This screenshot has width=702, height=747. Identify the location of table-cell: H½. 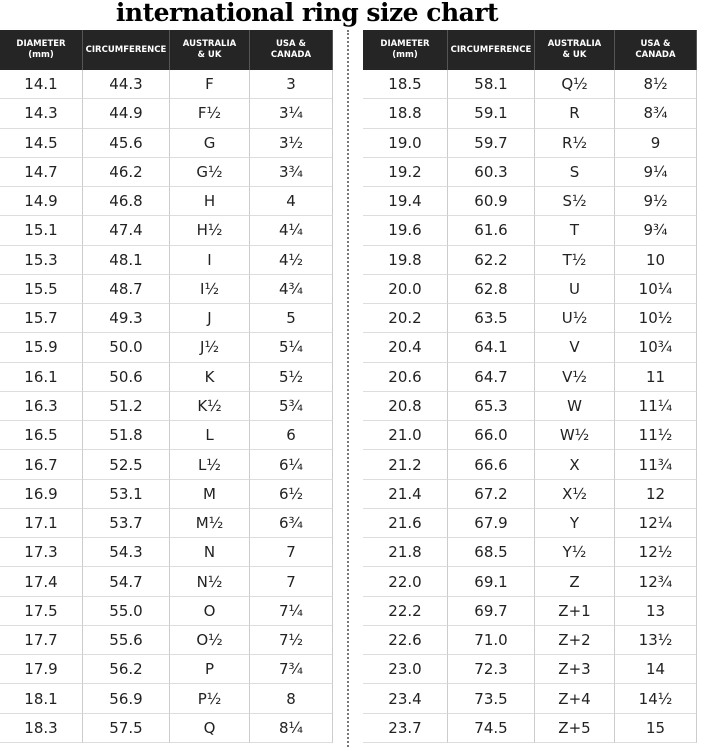
(210, 231).